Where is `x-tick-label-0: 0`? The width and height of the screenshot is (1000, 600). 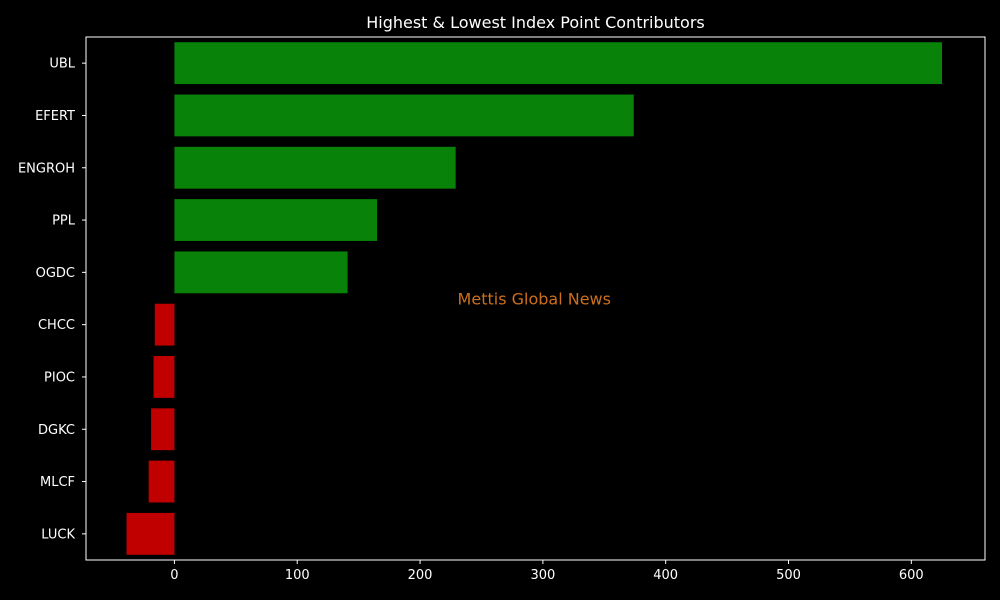 x-tick-label-0: 0 is located at coordinates (174, 575).